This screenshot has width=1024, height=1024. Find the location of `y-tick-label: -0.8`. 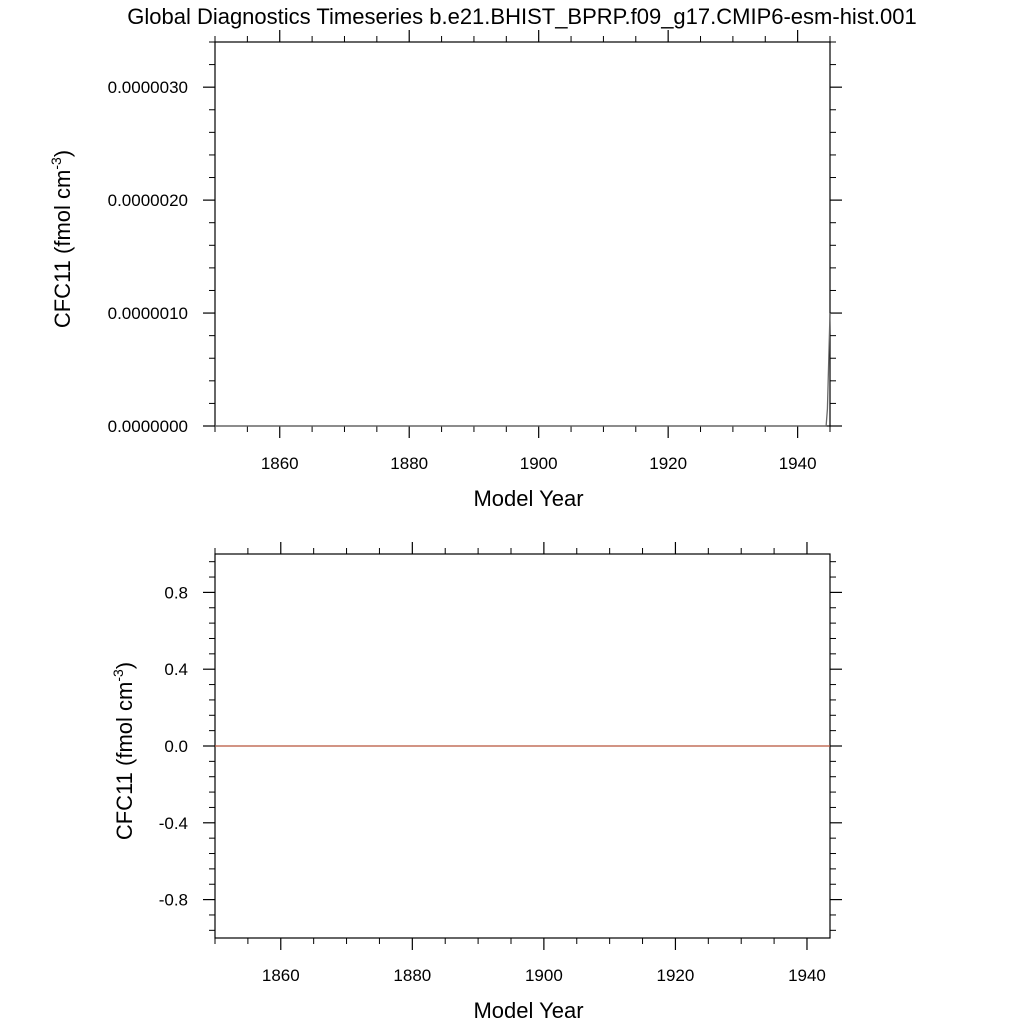

y-tick-label: -0.8 is located at coordinates (173, 900).